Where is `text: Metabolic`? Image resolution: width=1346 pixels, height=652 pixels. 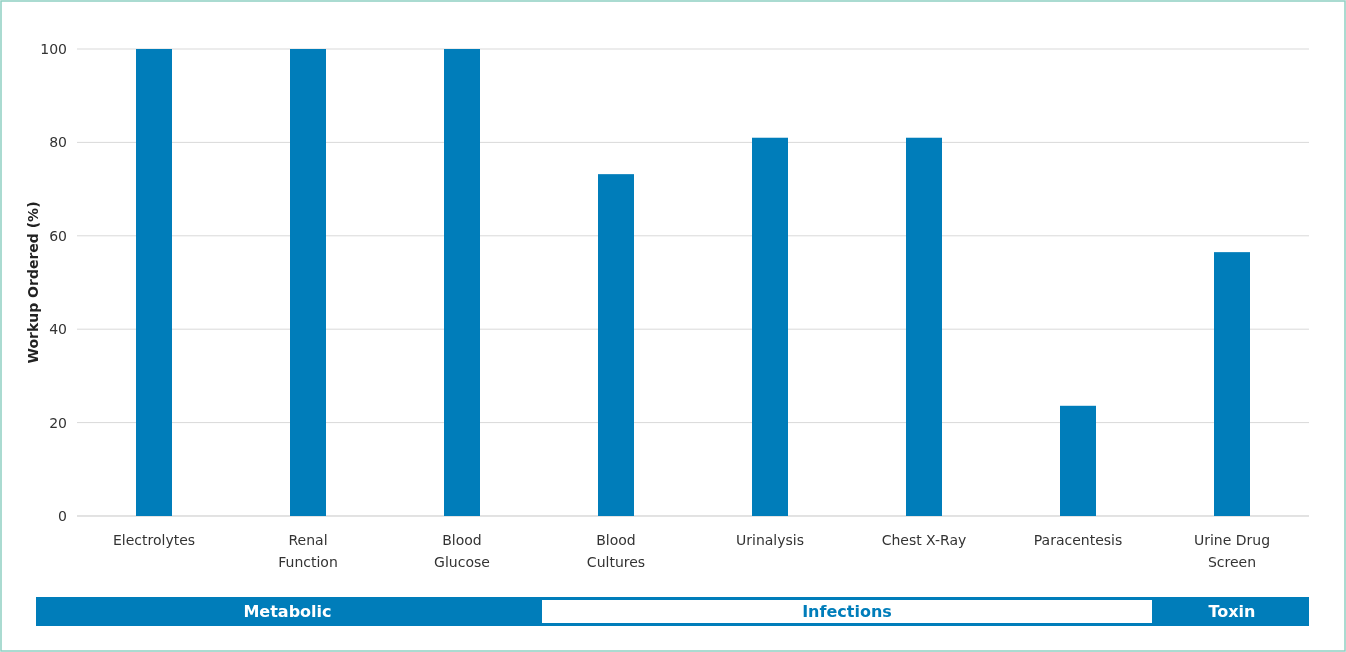
text: Metabolic is located at coordinates (287, 611).